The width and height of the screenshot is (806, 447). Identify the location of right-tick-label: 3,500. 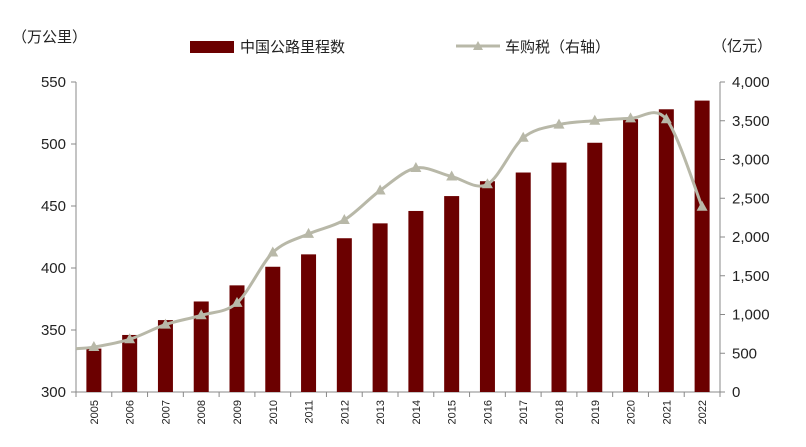
(751, 121).